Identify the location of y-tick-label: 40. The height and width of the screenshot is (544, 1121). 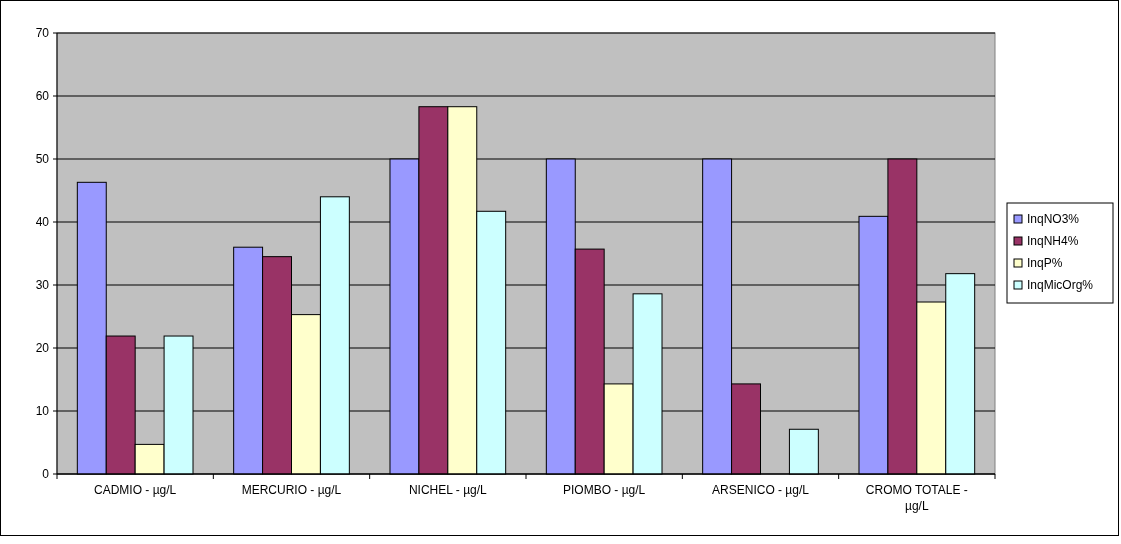
(42, 222).